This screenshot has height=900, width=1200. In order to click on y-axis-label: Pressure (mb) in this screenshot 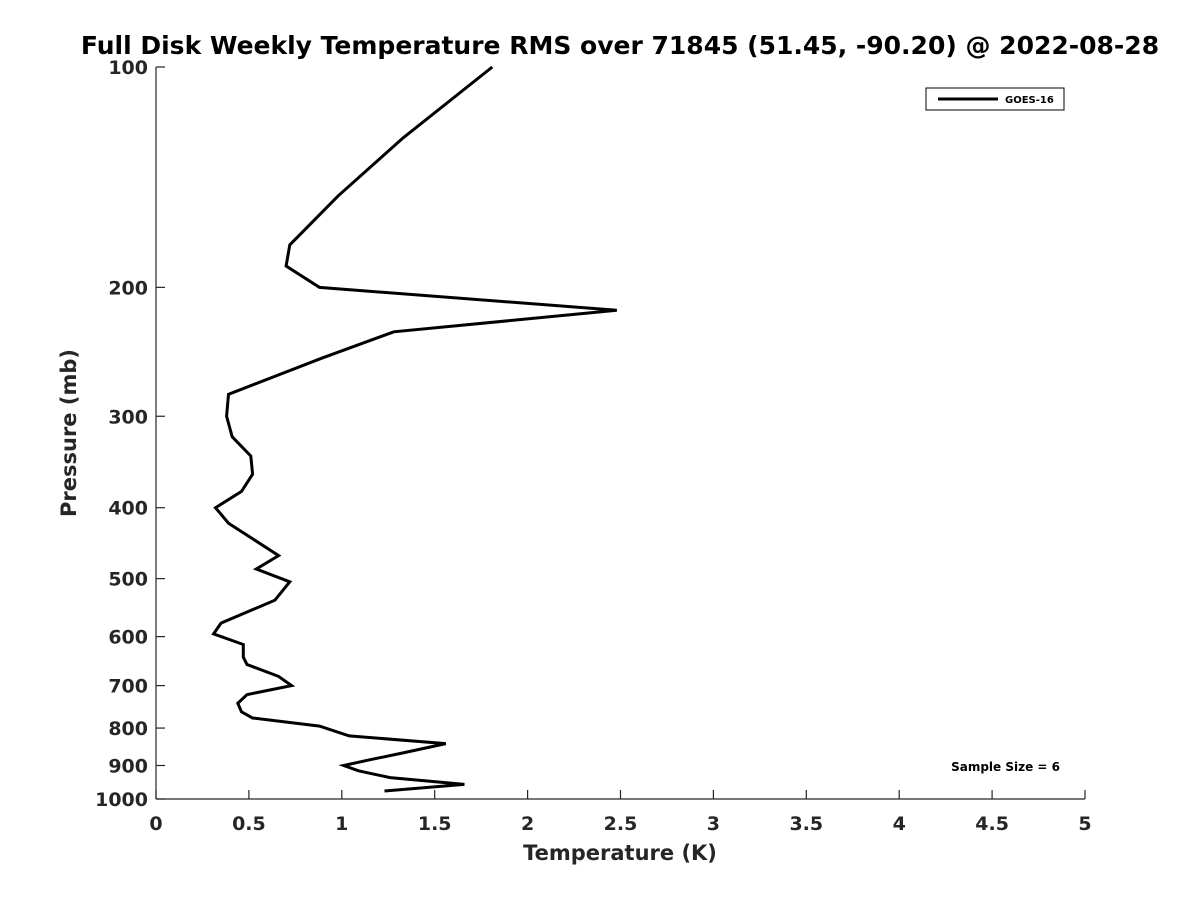, I will do `click(69, 433)`.